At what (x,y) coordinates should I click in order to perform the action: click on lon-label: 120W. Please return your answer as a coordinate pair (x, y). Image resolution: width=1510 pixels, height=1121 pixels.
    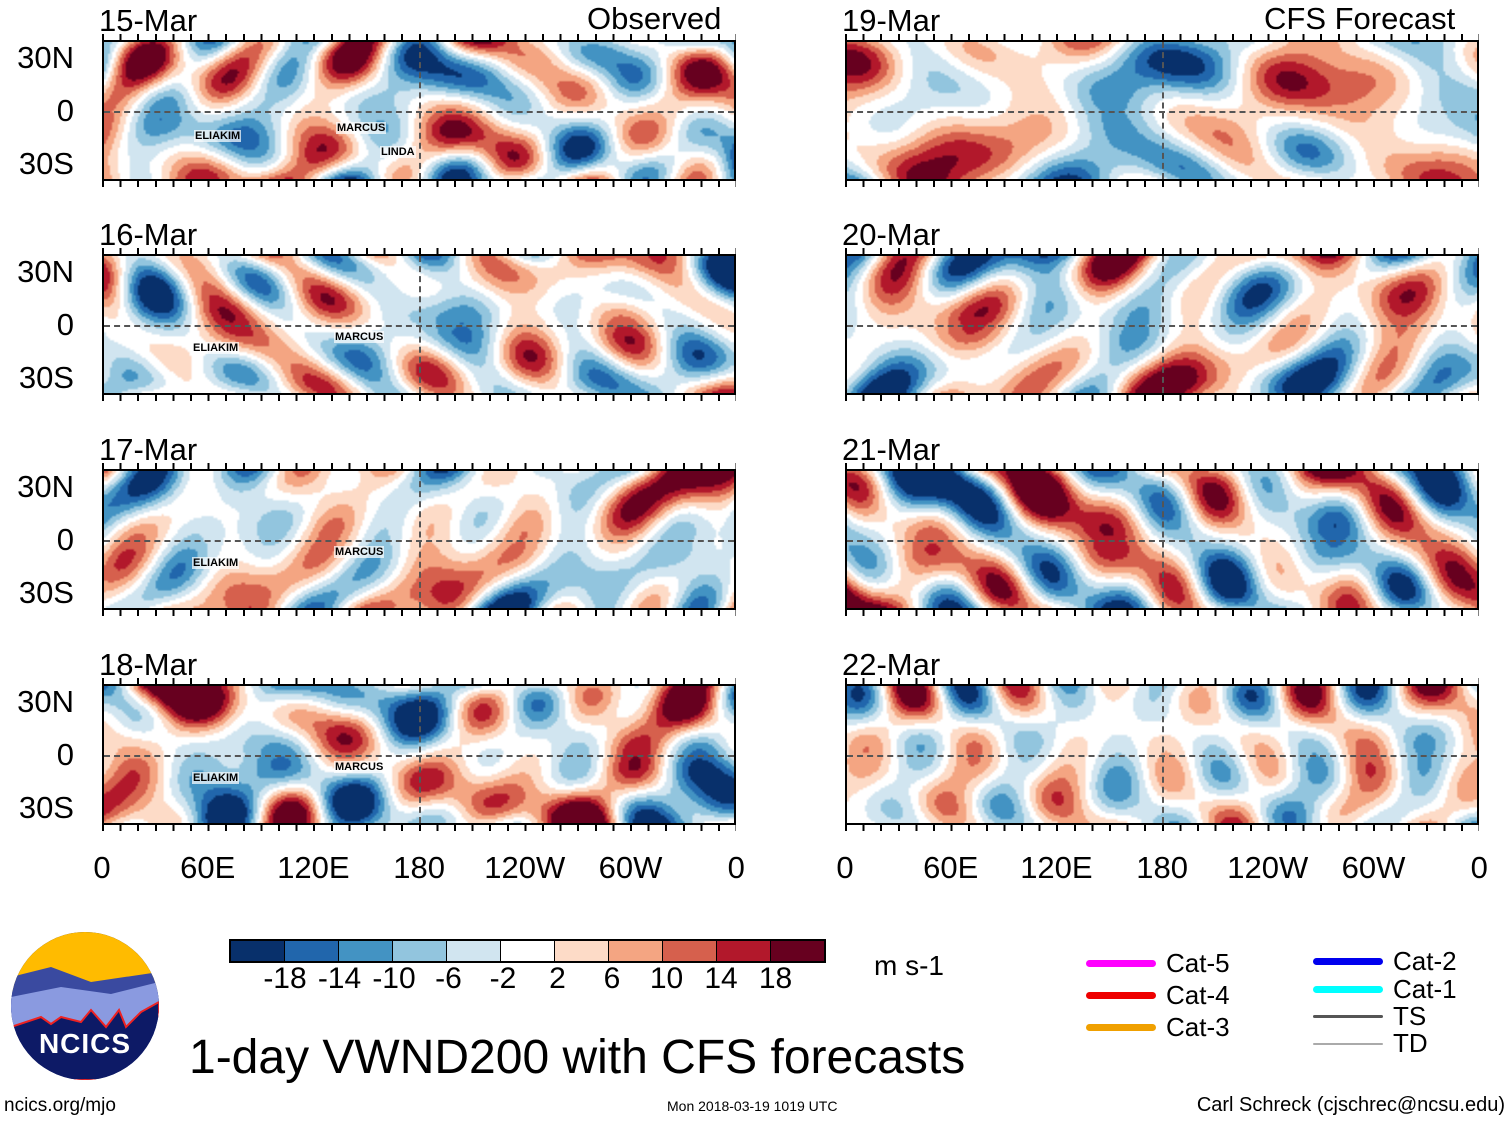
    Looking at the image, I should click on (1268, 867).